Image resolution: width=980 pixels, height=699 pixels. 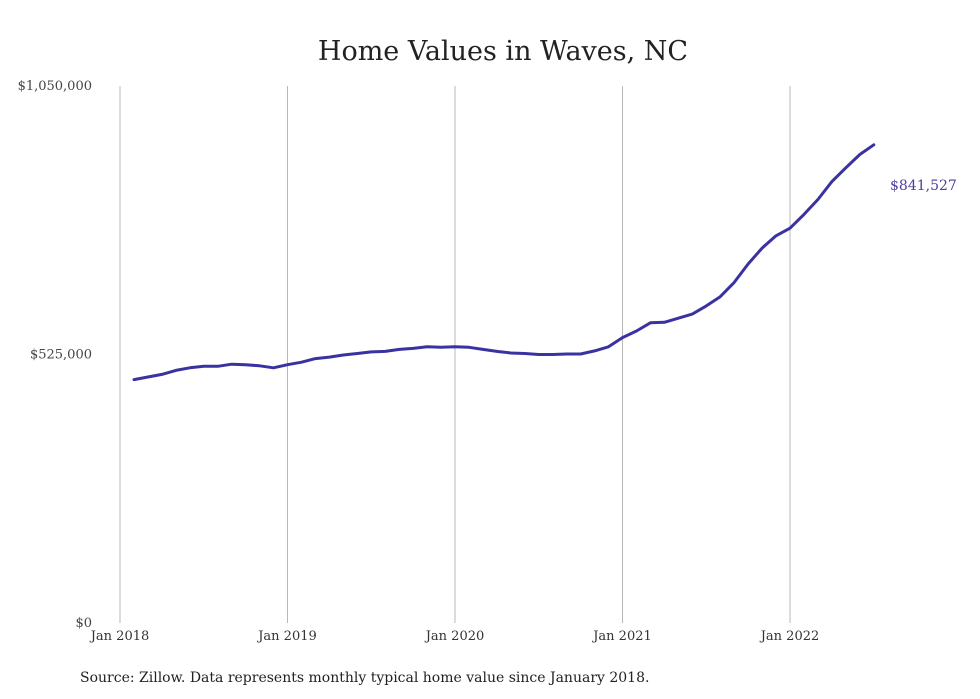 What do you see at coordinates (789, 636) in the screenshot?
I see `x-tick-label: Jan 2022` at bounding box center [789, 636].